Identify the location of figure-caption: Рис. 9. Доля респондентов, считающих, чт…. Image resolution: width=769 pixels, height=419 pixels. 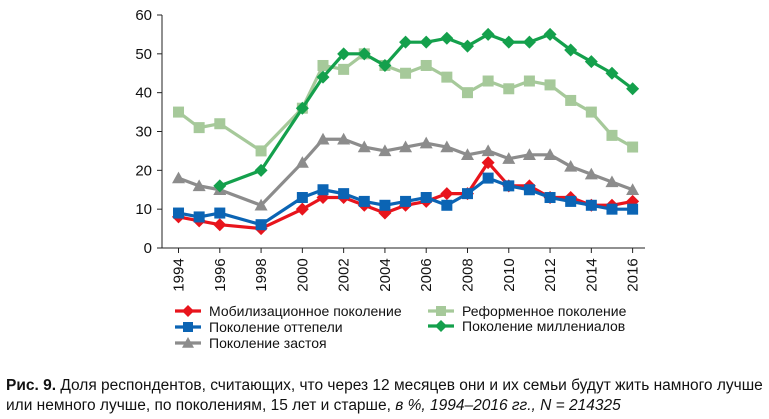
(386, 396).